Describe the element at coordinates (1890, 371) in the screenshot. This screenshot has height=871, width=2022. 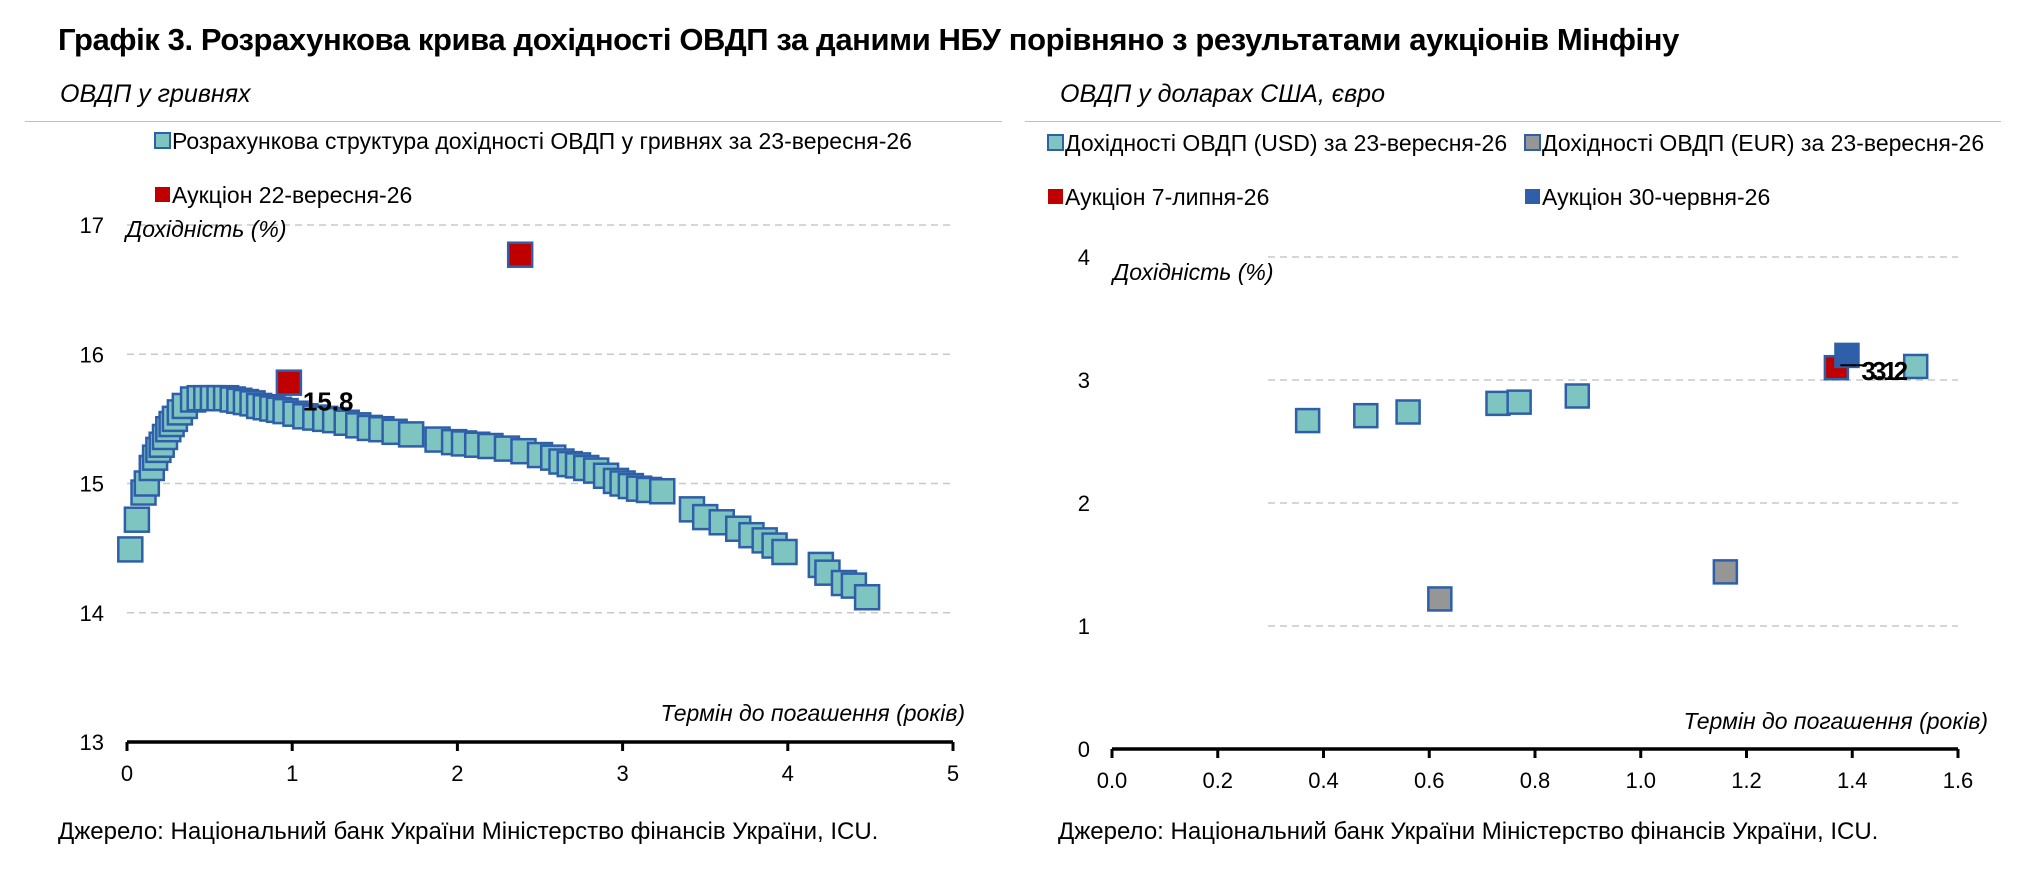
I see `data-label-1-3-0: 3.2` at that location.